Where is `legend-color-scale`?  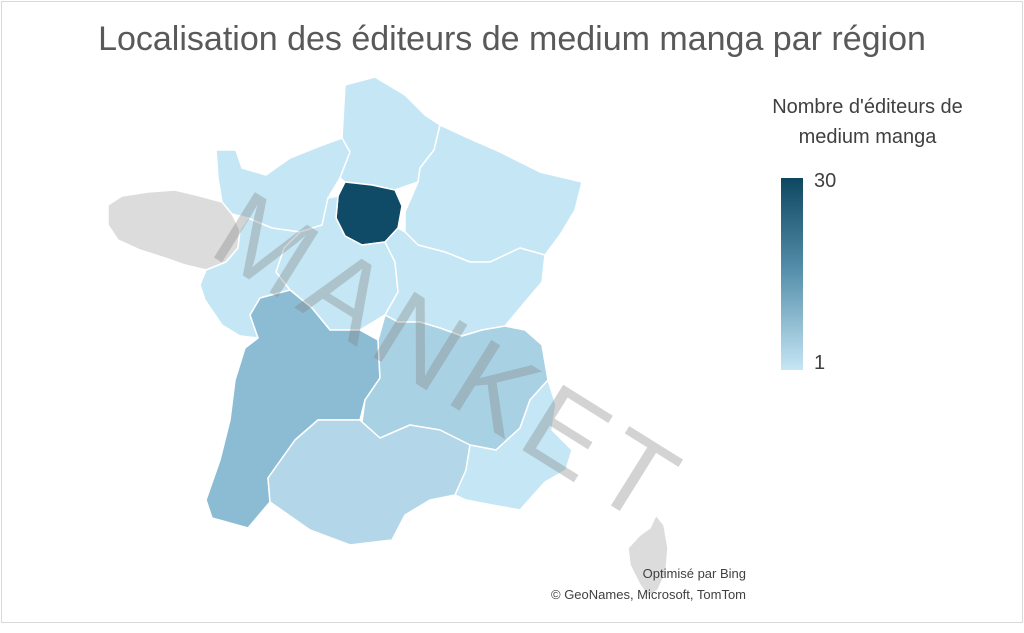
legend-color-scale is located at coordinates (792, 274).